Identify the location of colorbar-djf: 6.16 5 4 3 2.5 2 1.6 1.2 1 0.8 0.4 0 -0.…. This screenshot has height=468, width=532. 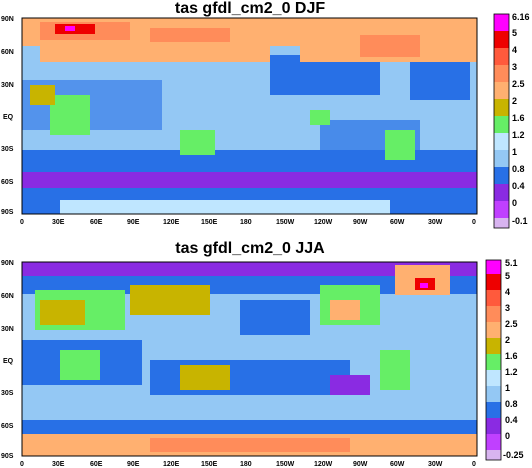
(511, 120).